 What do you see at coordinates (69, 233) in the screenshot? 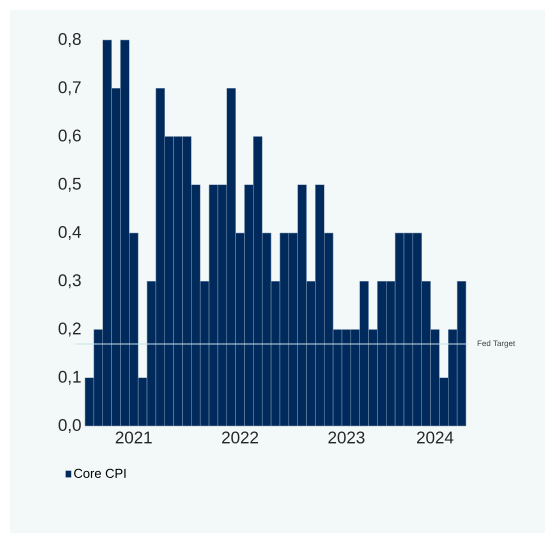
I see `y-tick-label: 0,4` at bounding box center [69, 233].